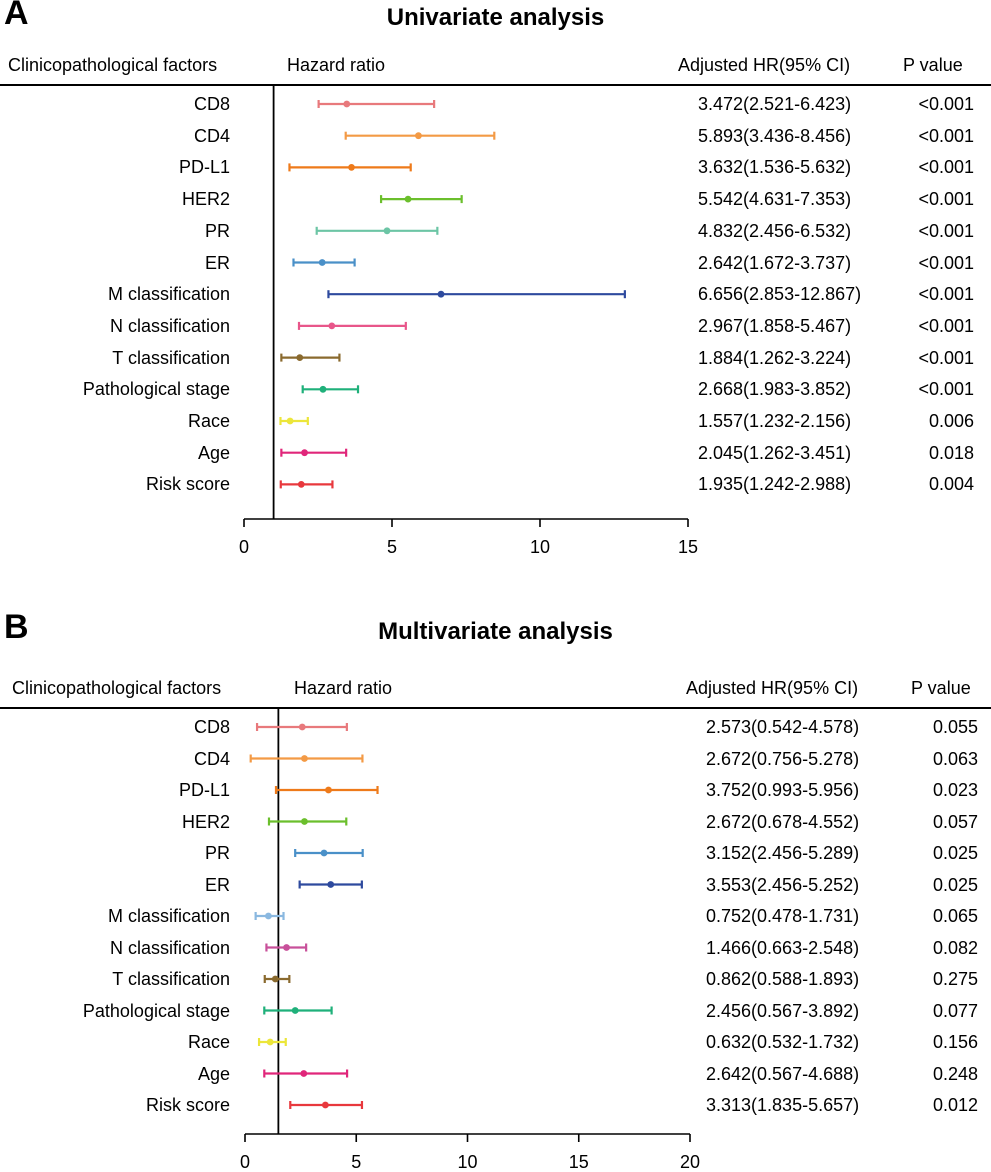 The width and height of the screenshot is (991, 1172). I want to click on factor-label: PR, so click(217, 230).